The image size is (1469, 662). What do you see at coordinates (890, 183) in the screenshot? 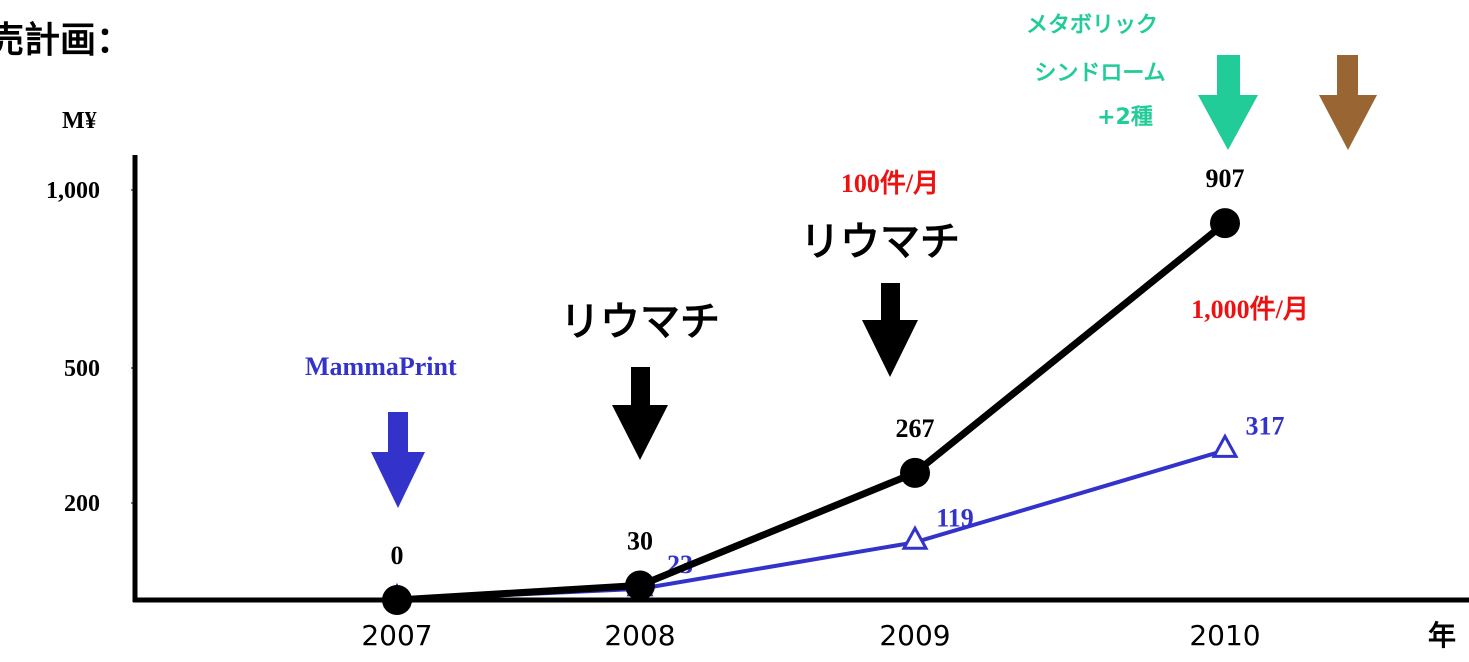
I see `annotation: 100件/月` at bounding box center [890, 183].